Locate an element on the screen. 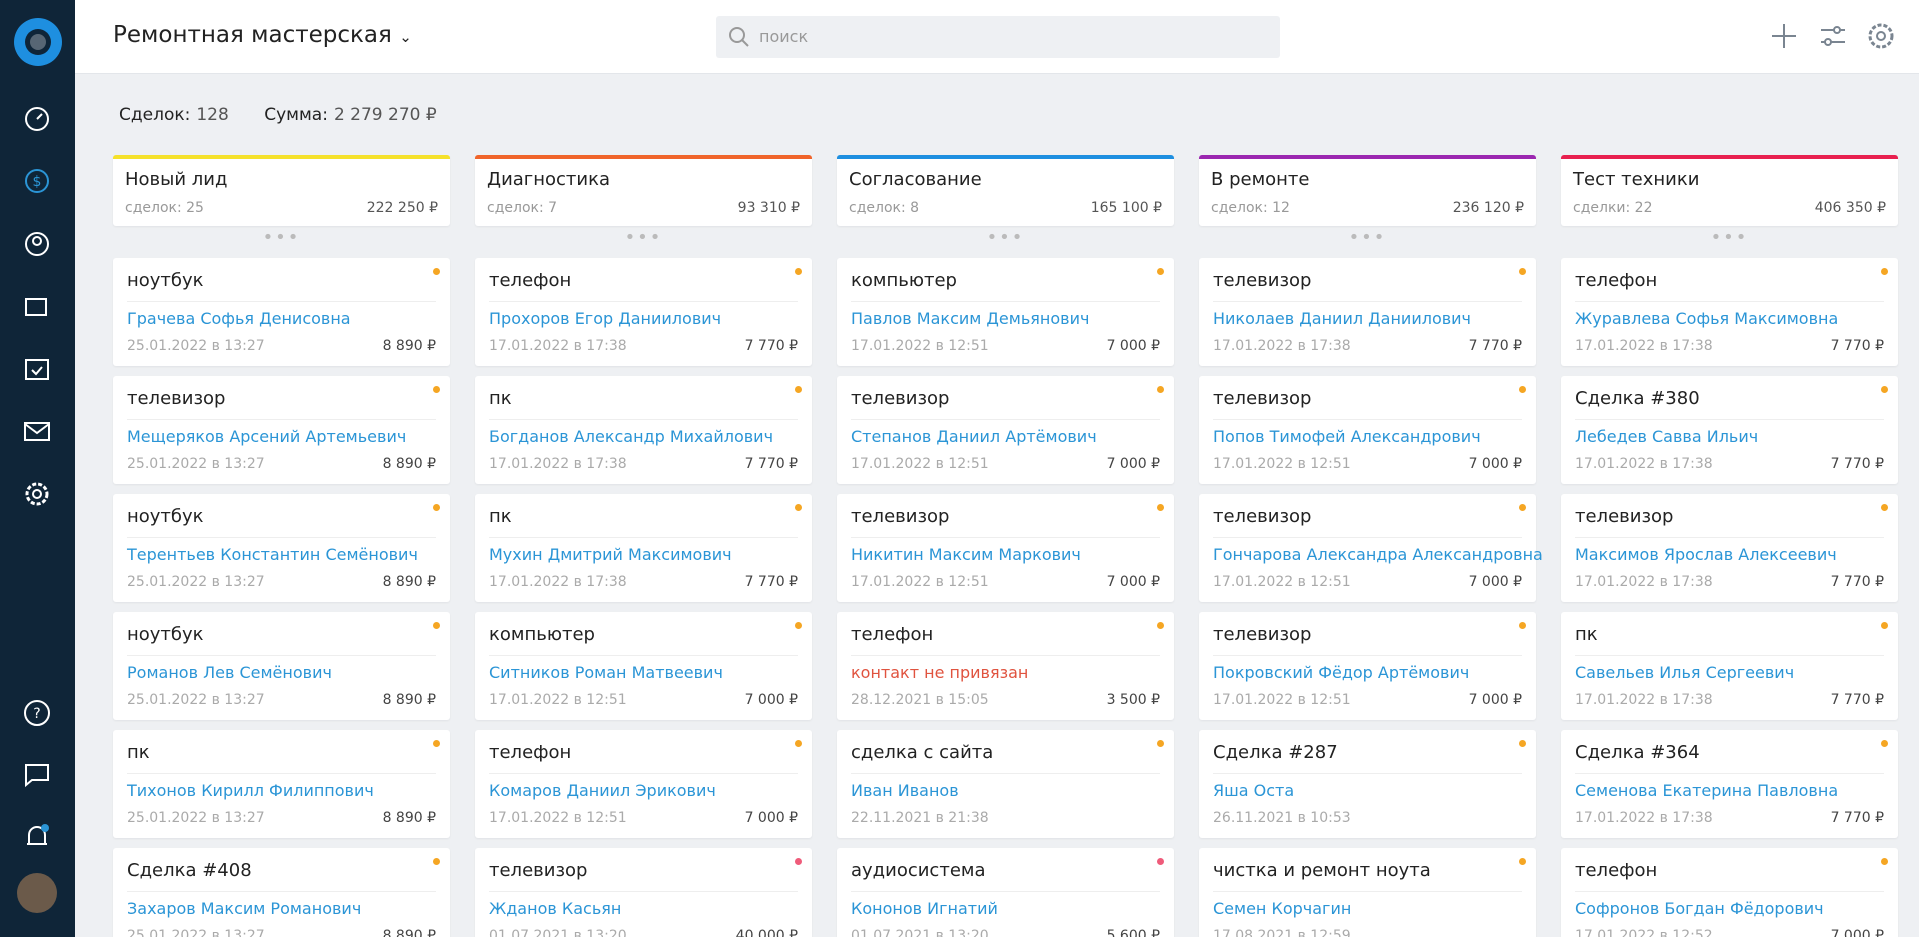 This screenshot has width=1919, height=937. avatar is located at coordinates (37, 893).